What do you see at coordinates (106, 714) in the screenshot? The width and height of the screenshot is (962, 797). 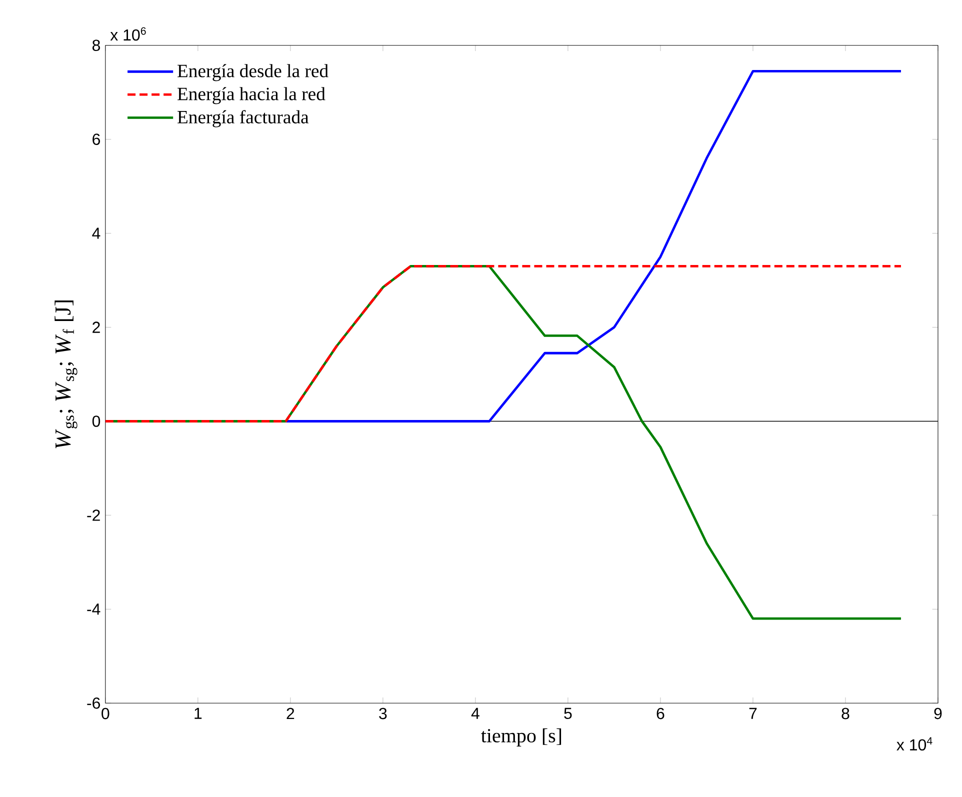 I see `x-tick-label: 0` at bounding box center [106, 714].